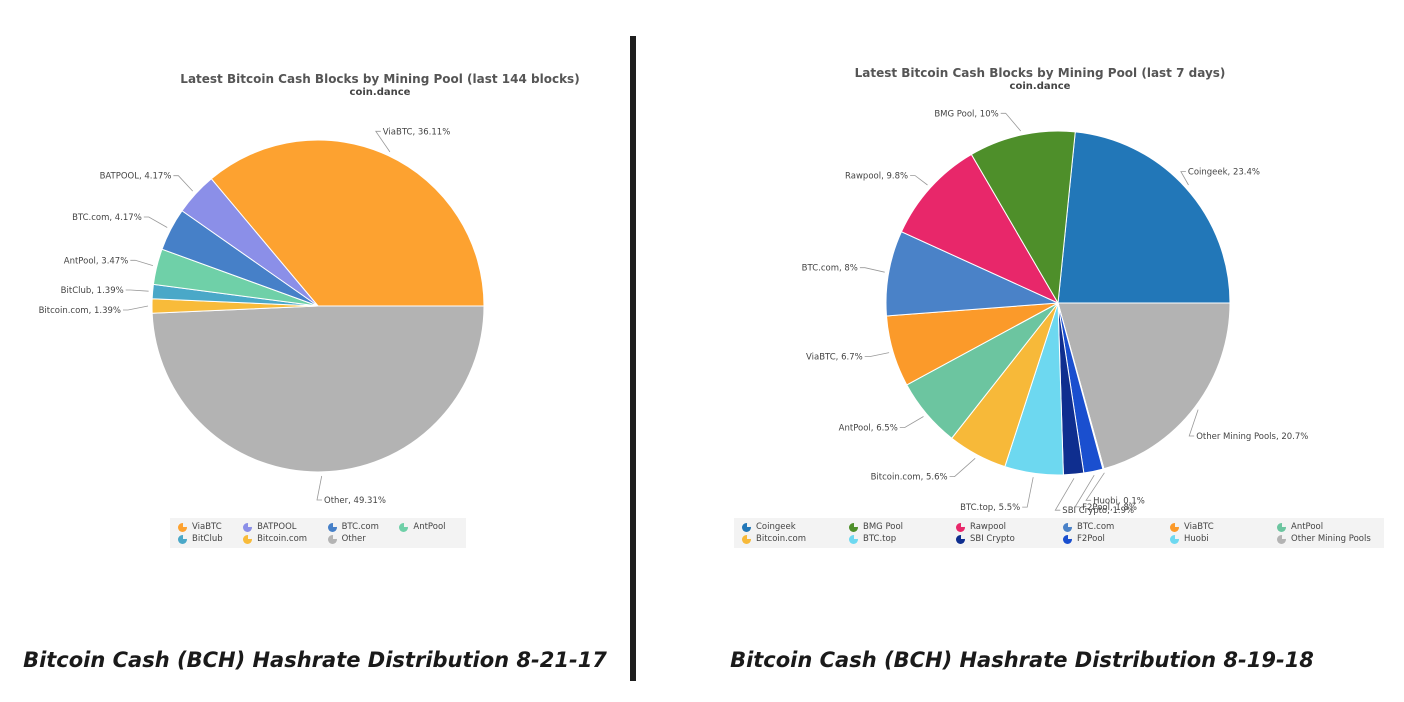  I want to click on legend-label: Other, so click(353, 539).